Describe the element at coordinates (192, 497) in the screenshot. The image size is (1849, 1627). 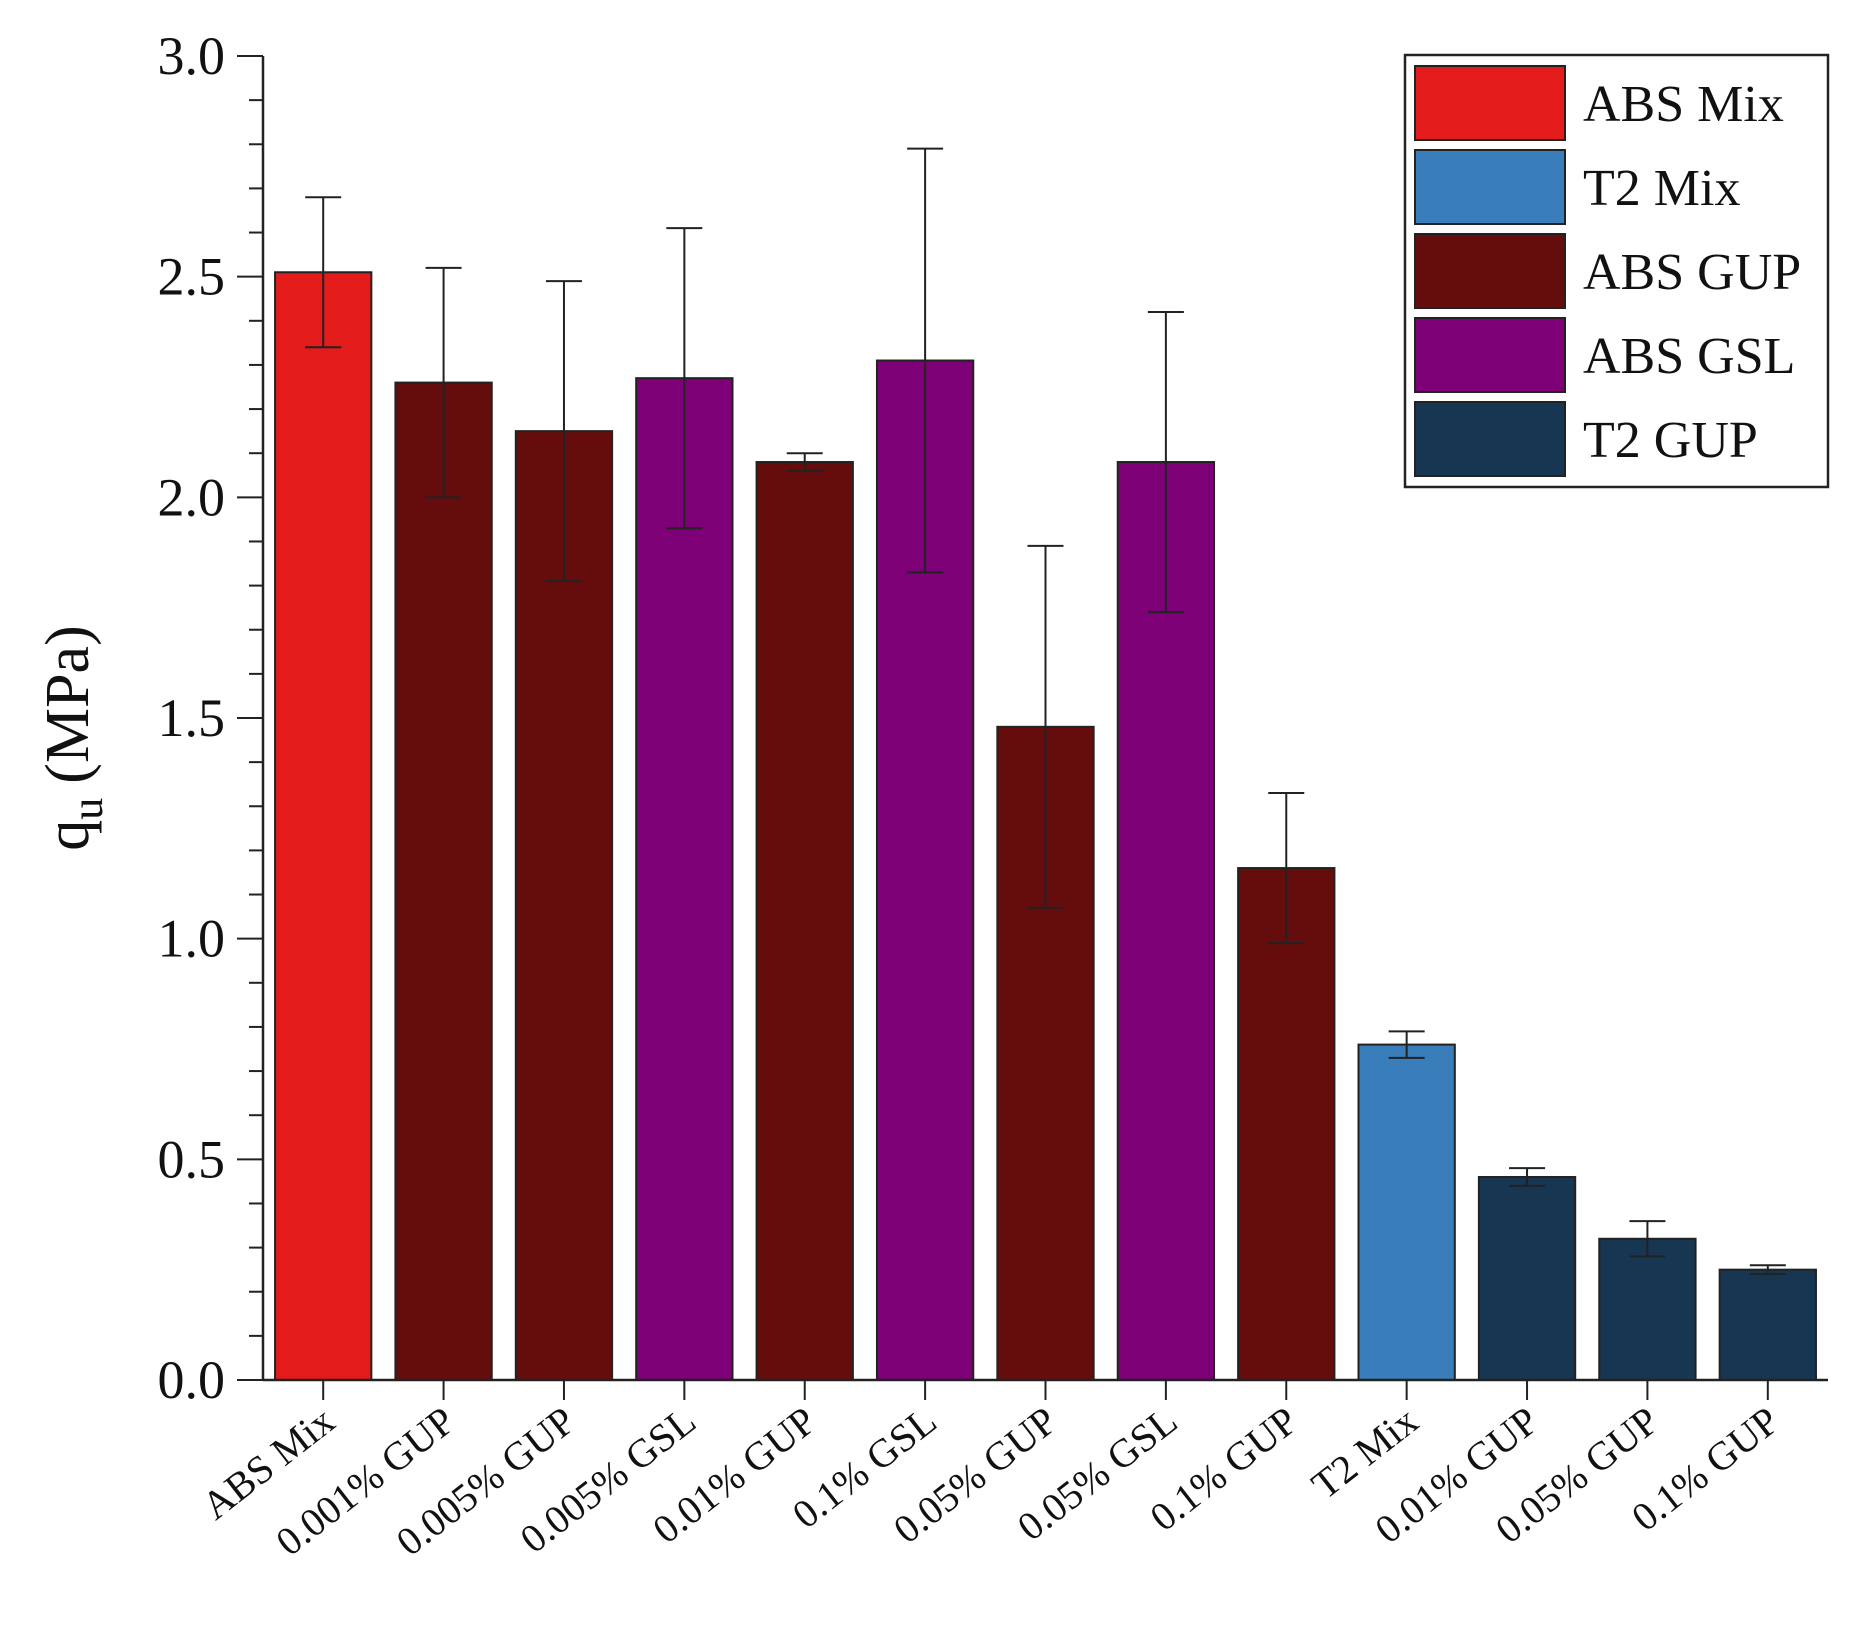
I see `y-tick-label: 2.0` at that location.